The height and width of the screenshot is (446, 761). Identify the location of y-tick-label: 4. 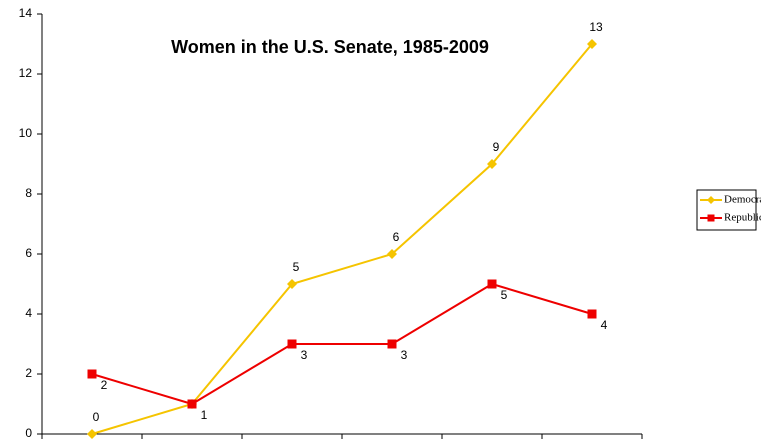
(28, 313).